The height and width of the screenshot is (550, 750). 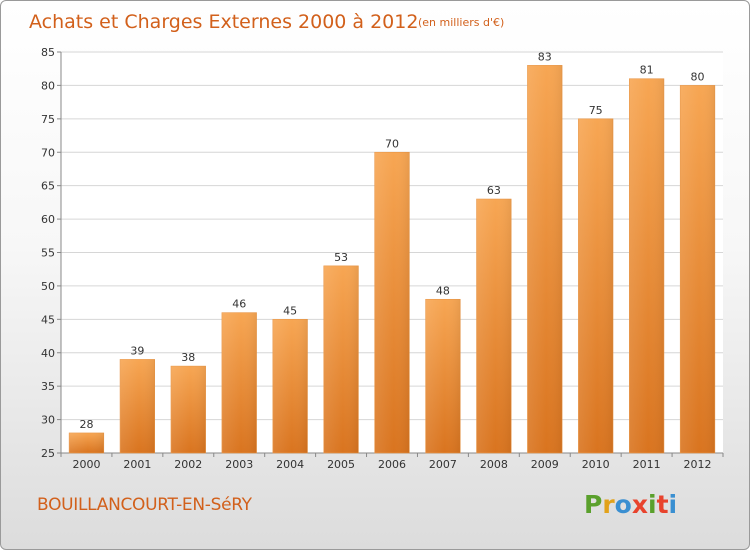 I want to click on chart-subtitle: (en milliers d'€), so click(x=461, y=22).